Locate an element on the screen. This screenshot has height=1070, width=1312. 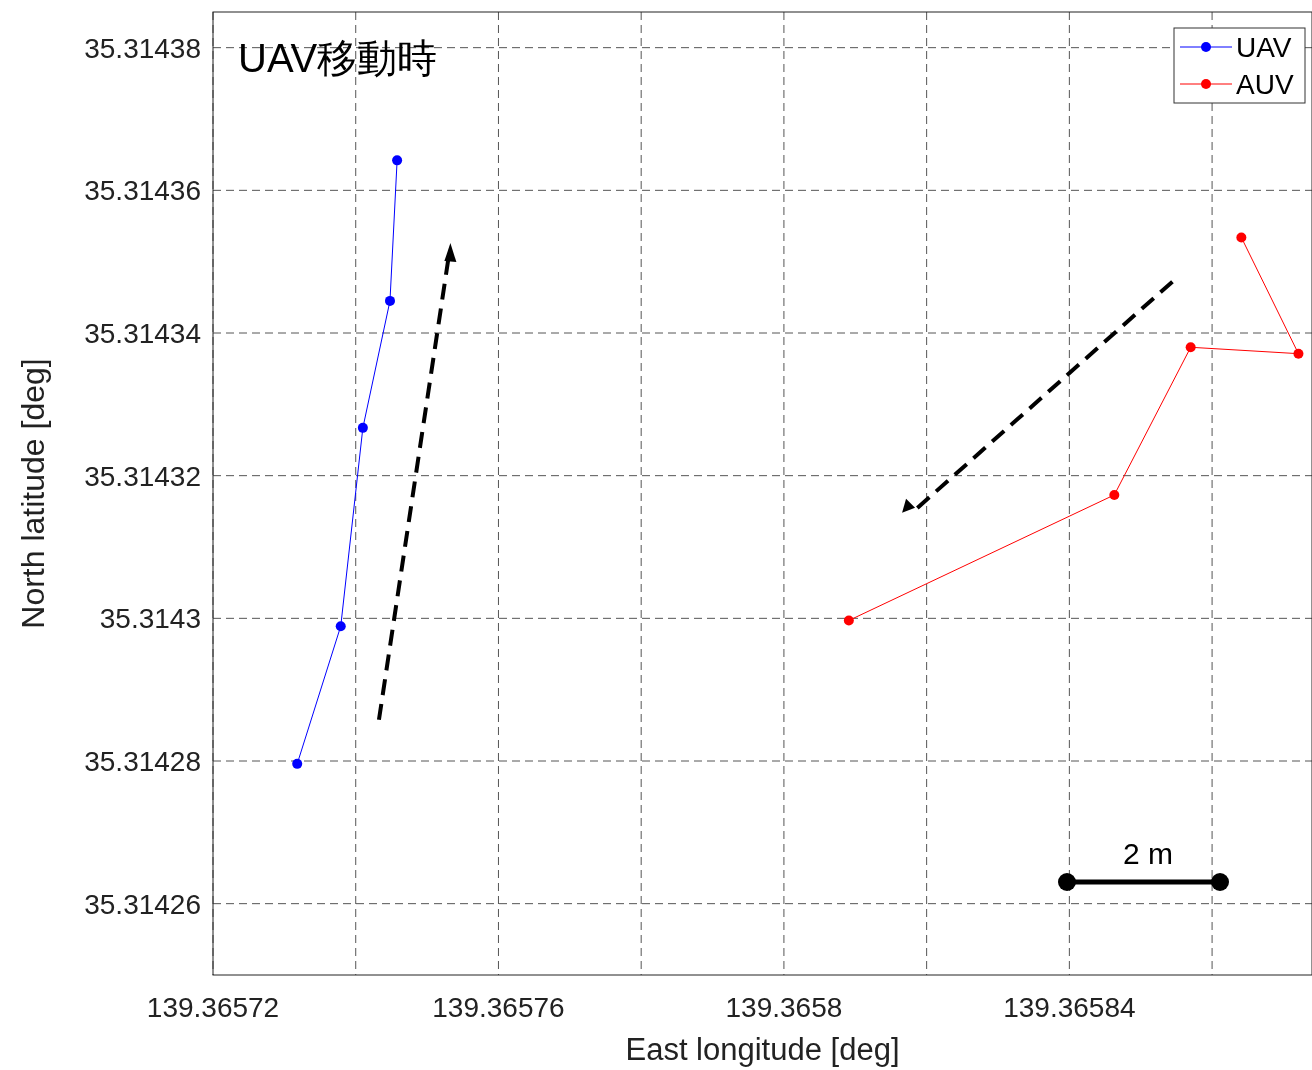
text: UAV移動時 is located at coordinates (338, 58).